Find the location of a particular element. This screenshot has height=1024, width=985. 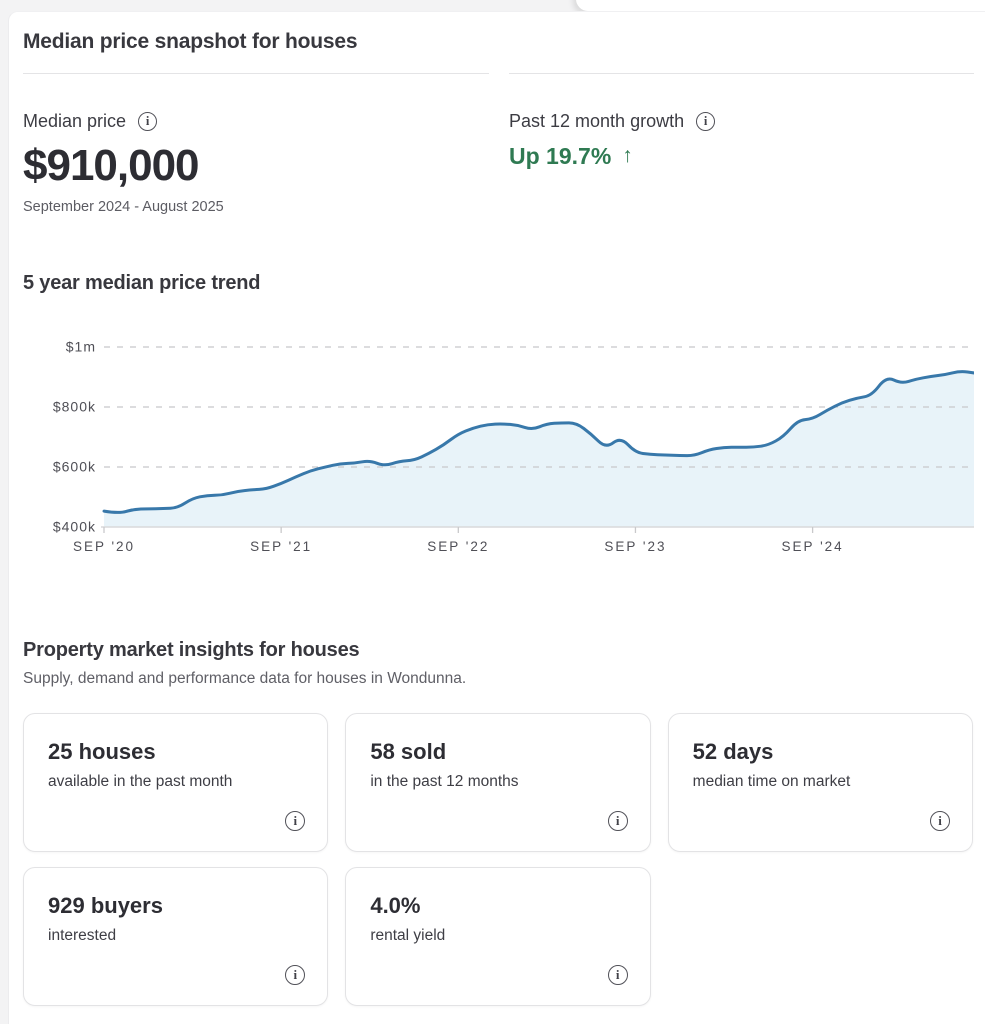

trend-title: 5 year median price trend is located at coordinates (142, 283).